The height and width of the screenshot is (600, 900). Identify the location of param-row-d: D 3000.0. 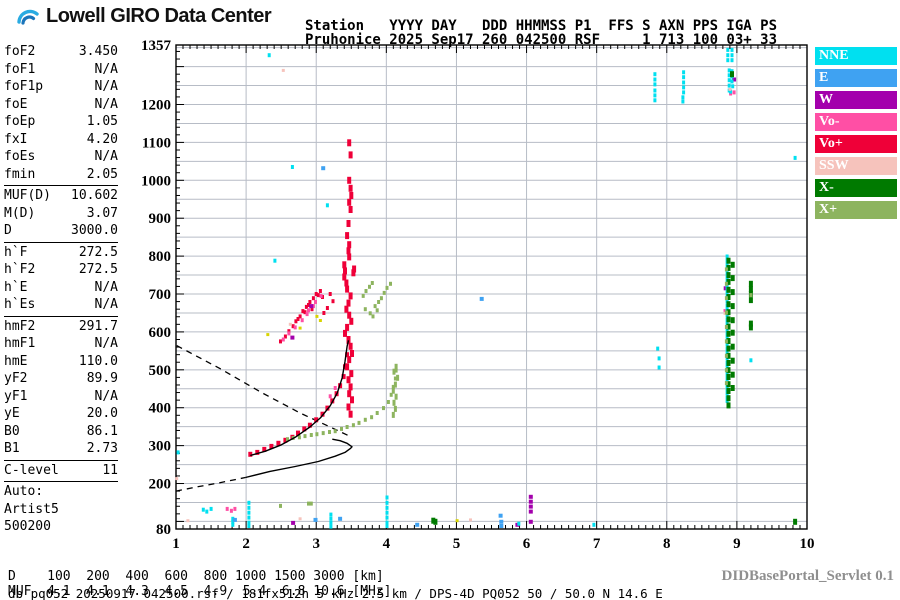
(61, 231).